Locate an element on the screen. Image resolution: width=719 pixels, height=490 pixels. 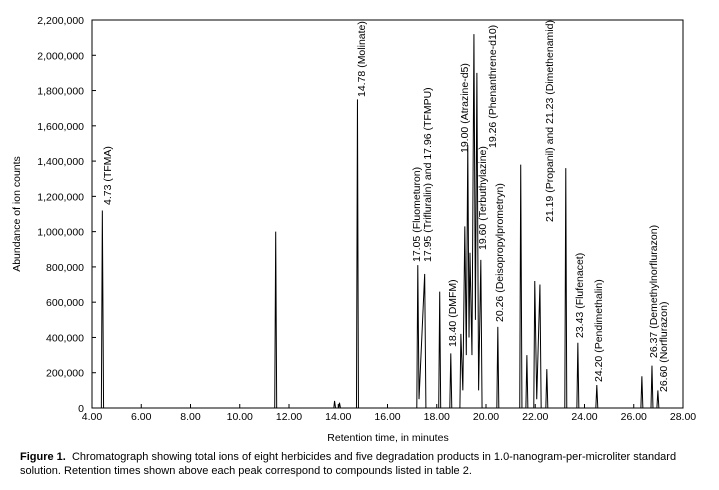
y-axis-label: Abundance of ion counts is located at coordinates (17, 214).